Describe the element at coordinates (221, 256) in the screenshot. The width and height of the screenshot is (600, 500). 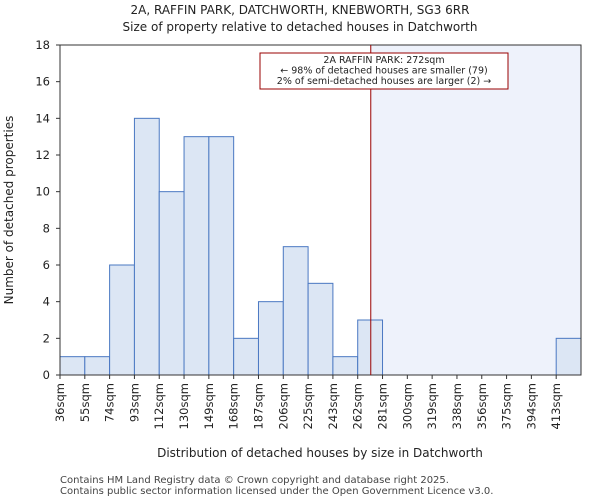
I see `bar-149sqm` at that location.